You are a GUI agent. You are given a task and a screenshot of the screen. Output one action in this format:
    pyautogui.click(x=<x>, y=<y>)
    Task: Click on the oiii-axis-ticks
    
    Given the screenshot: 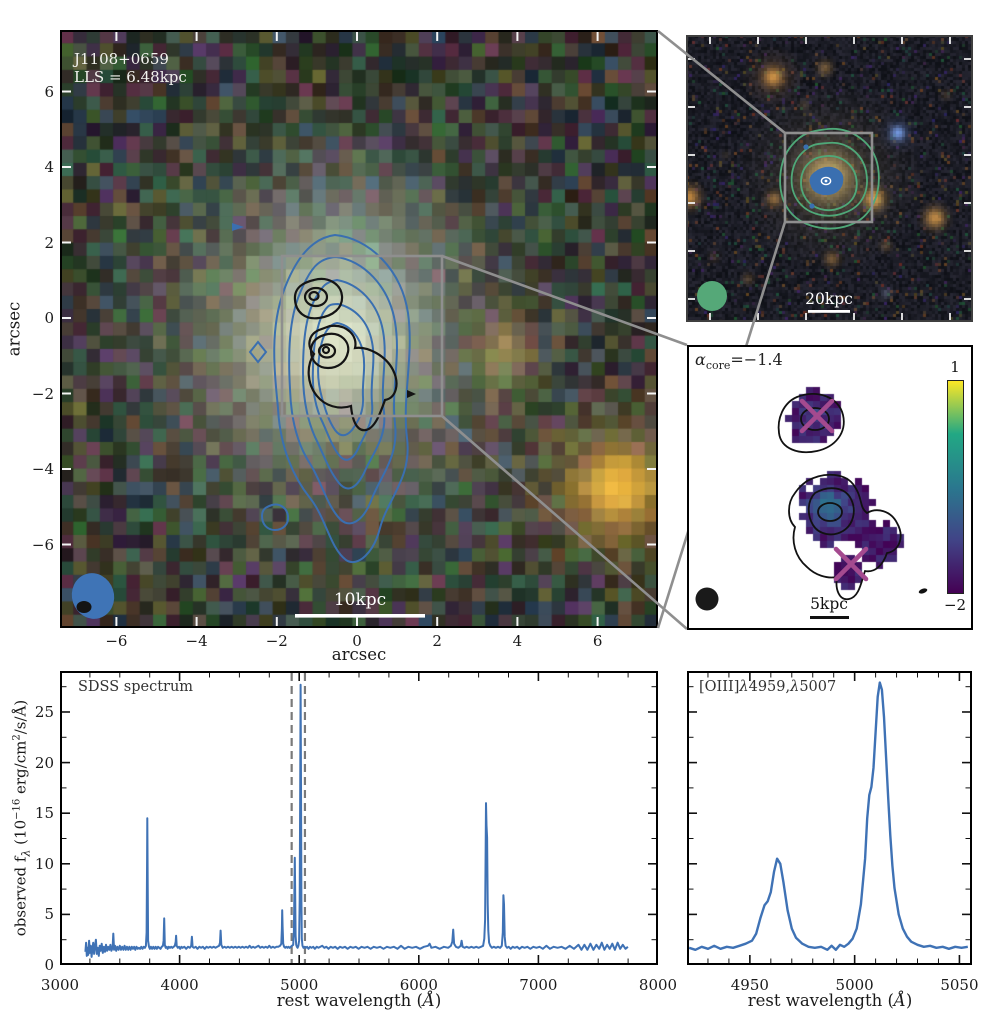 What is the action you would take?
    pyautogui.click(x=828, y=819)
    